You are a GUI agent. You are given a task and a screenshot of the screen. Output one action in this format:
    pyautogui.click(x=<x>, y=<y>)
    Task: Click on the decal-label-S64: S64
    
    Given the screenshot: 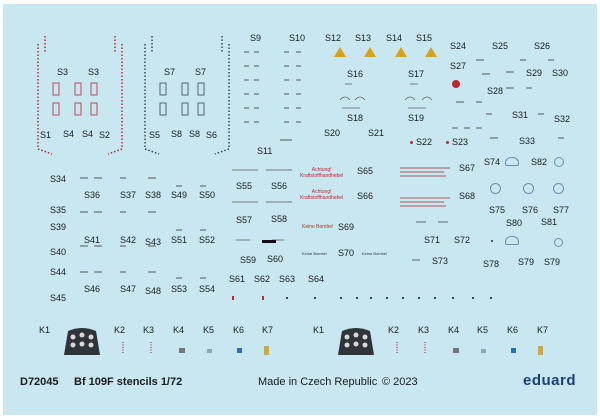 What is the action you would take?
    pyautogui.click(x=316, y=279)
    